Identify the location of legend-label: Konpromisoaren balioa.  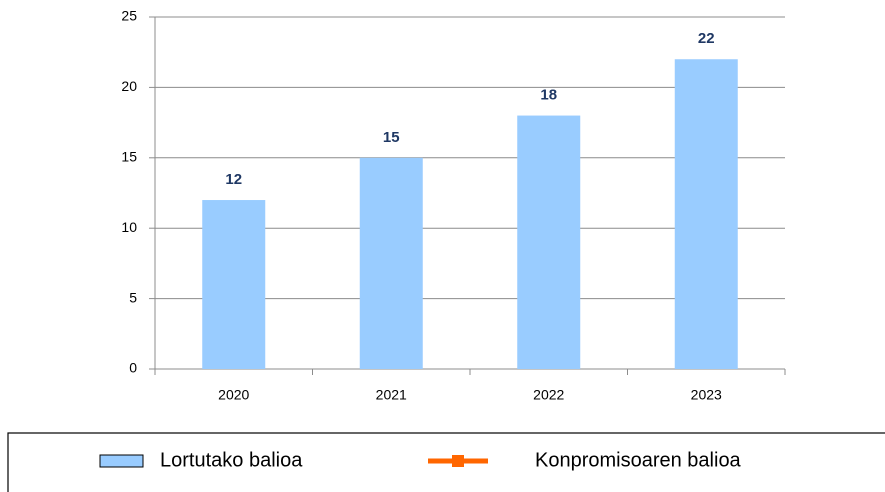
(638, 460).